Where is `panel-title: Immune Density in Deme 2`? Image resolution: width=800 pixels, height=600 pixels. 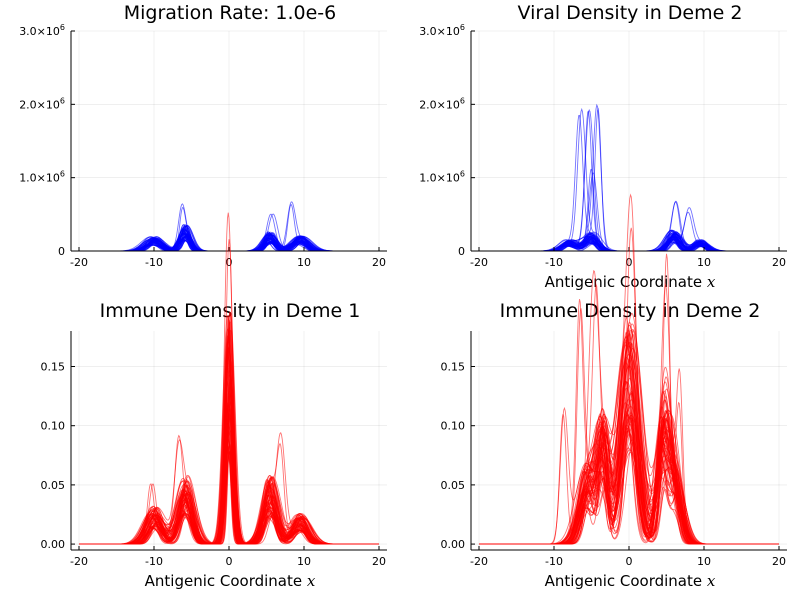 panel-title: Immune Density in Deme 2 is located at coordinates (630, 311).